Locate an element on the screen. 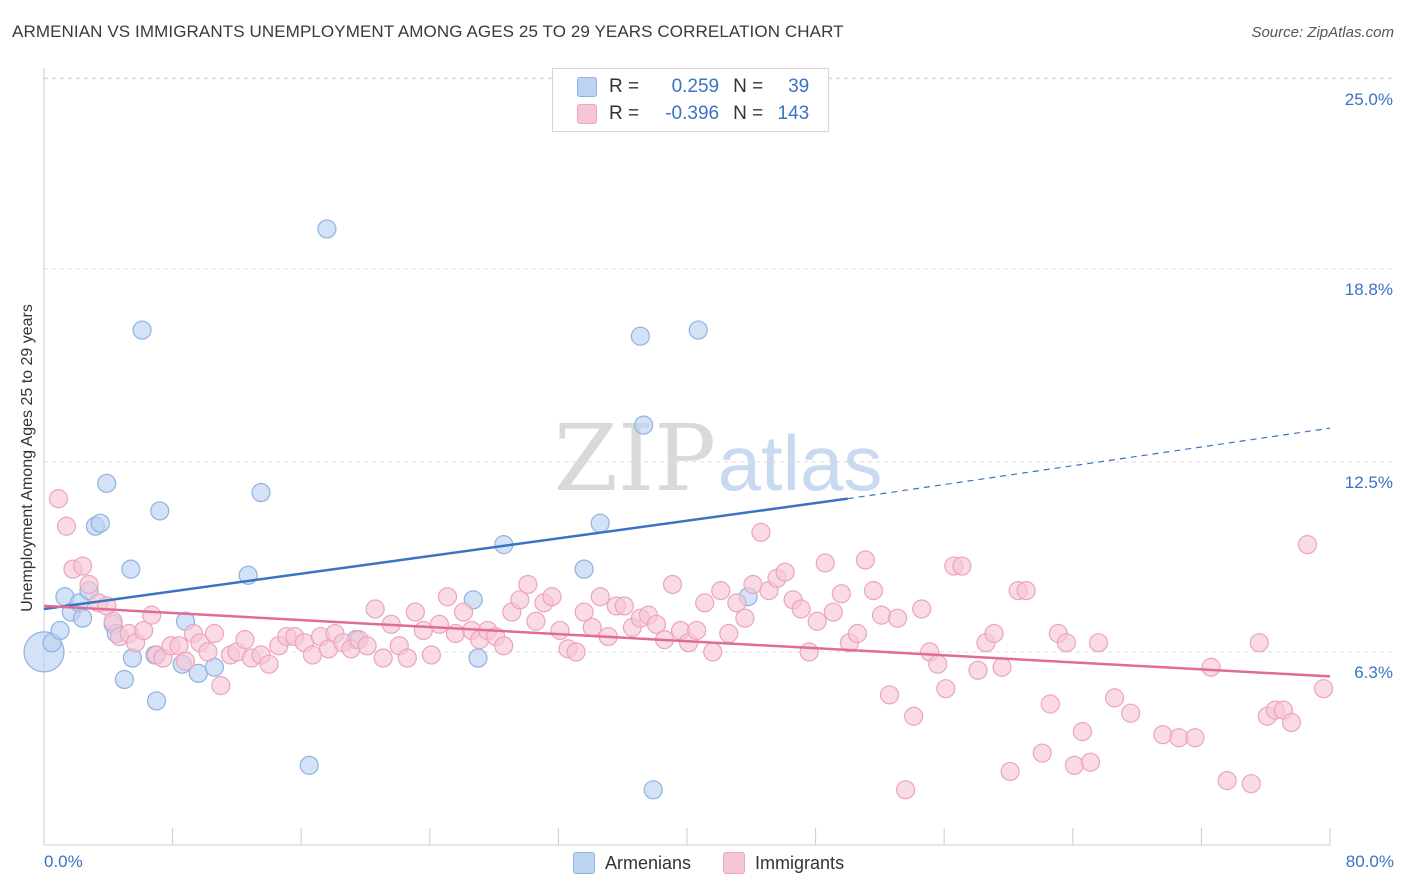 The image size is (1406, 892). immigrants-legend-swatch is located at coordinates (734, 863).